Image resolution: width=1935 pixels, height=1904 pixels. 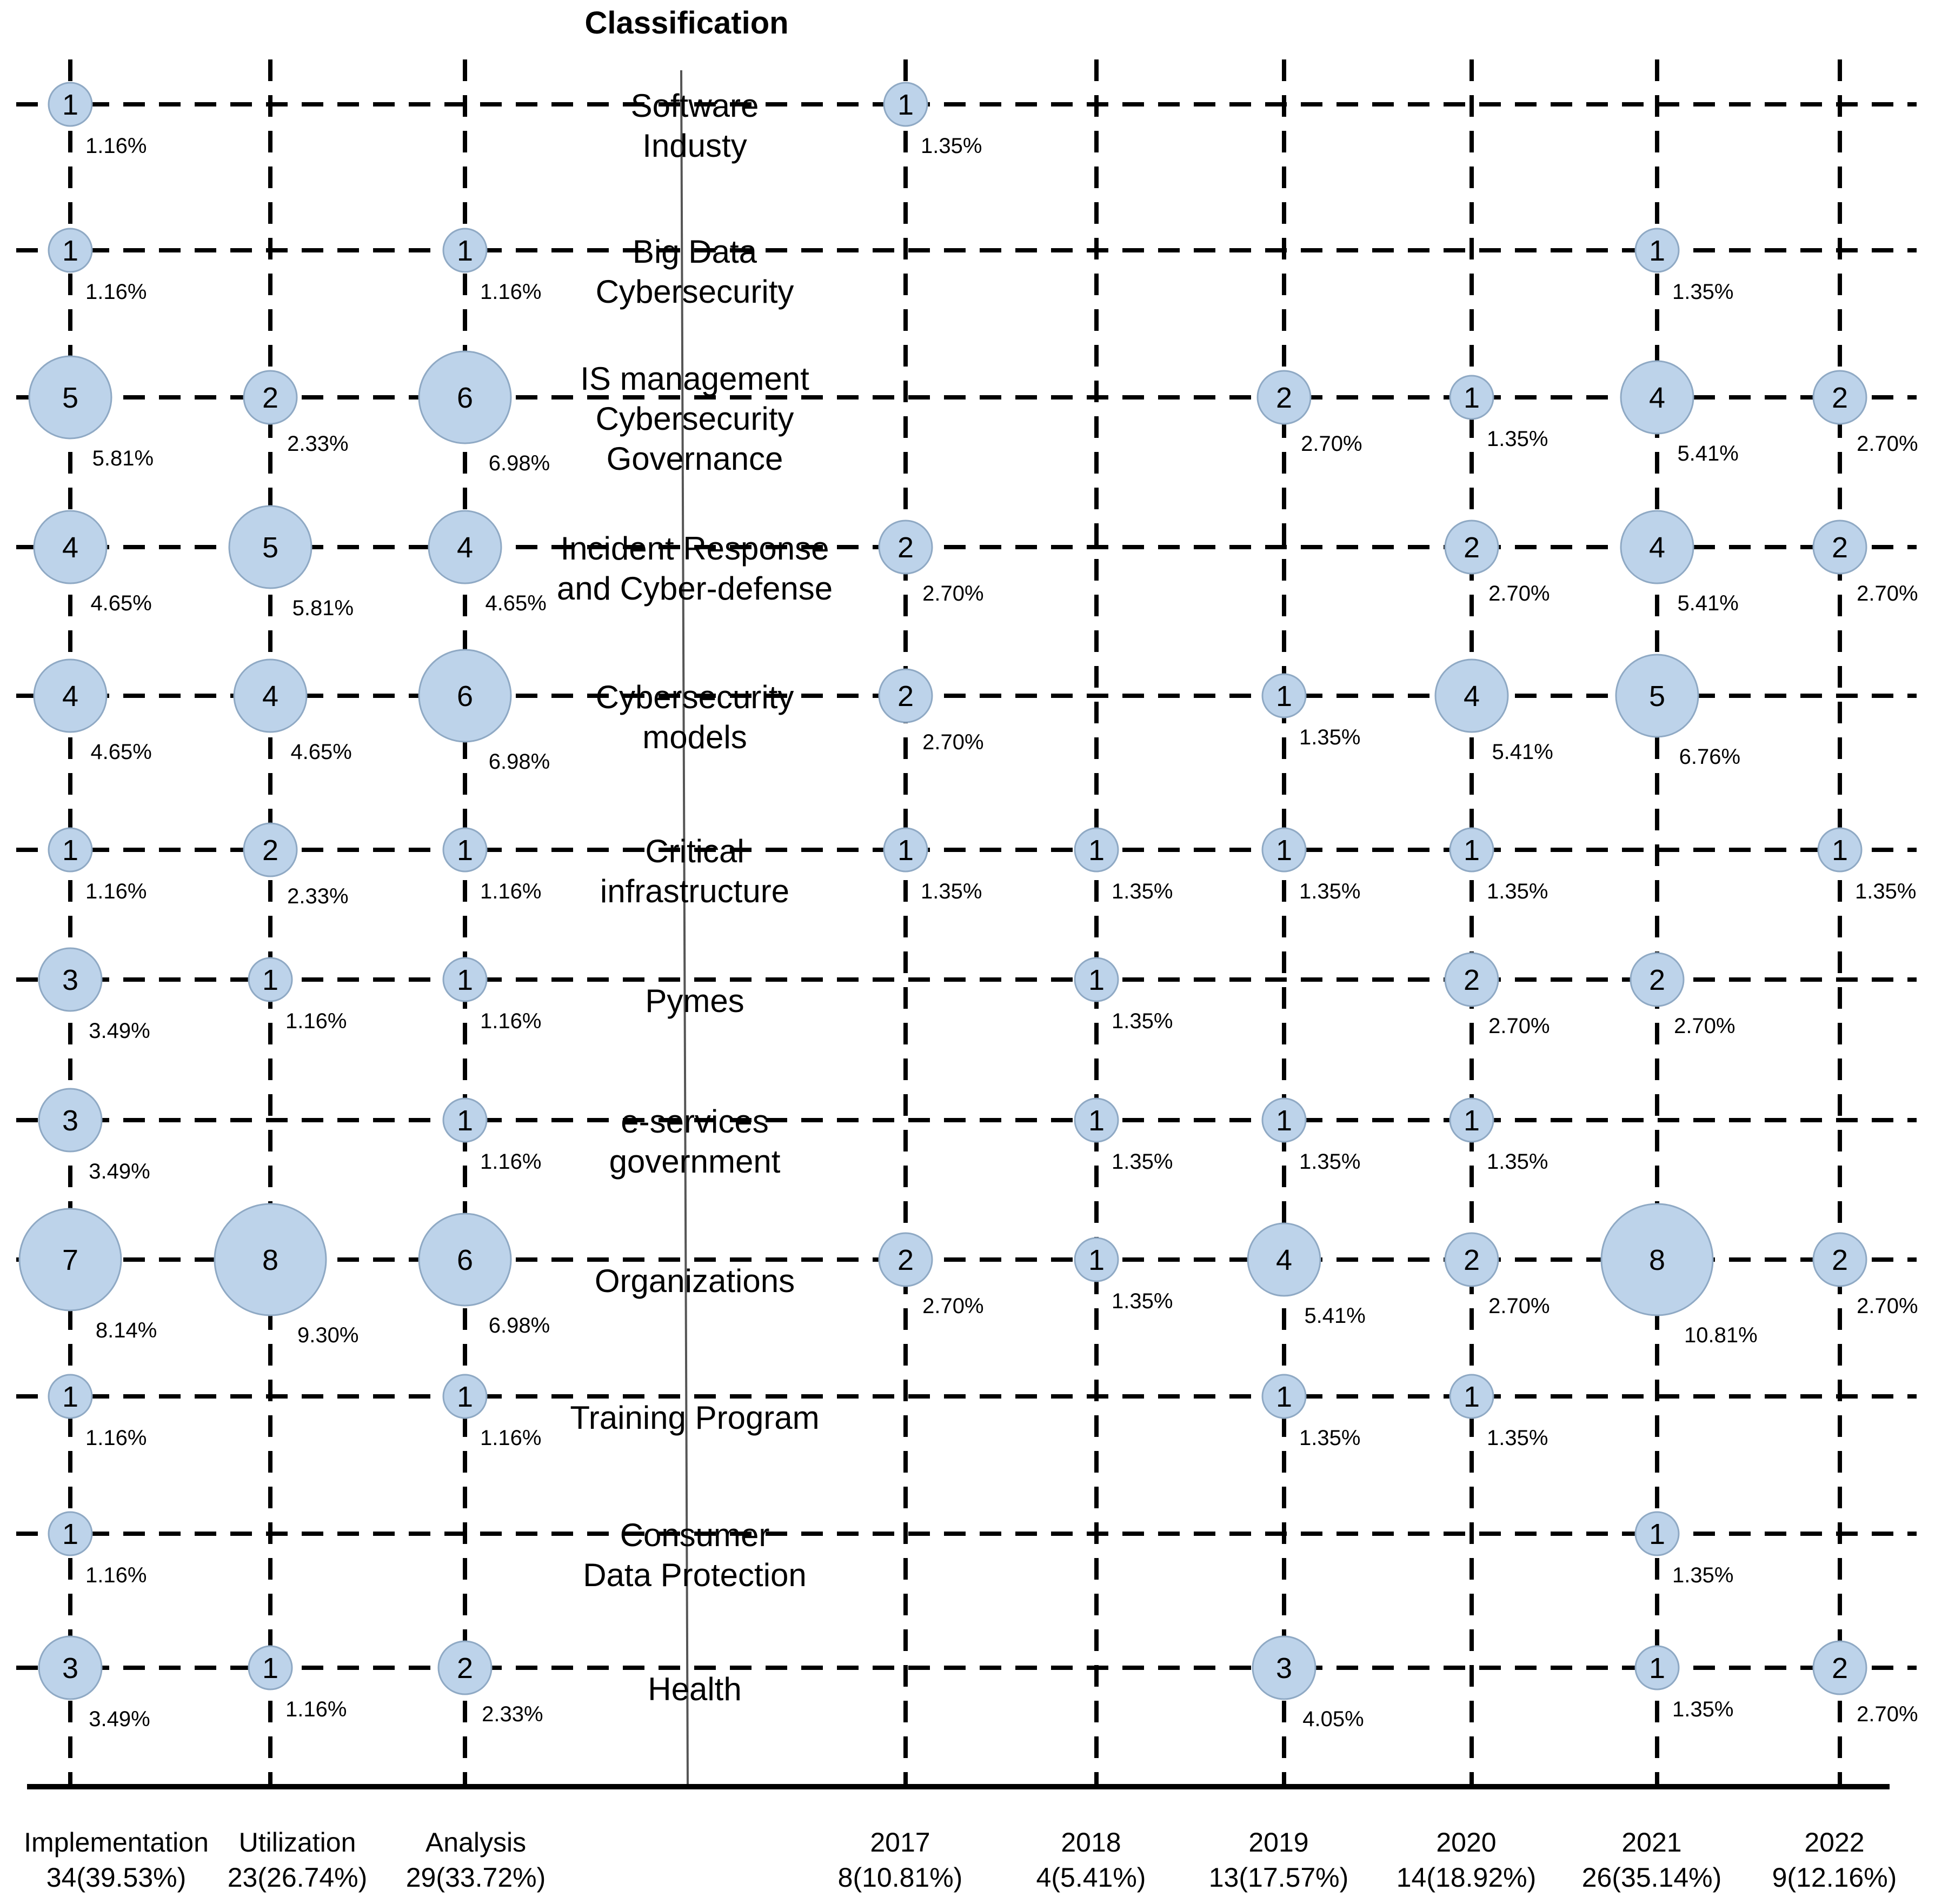 What do you see at coordinates (465, 1260) in the screenshot?
I see `bubble-count: 6` at bounding box center [465, 1260].